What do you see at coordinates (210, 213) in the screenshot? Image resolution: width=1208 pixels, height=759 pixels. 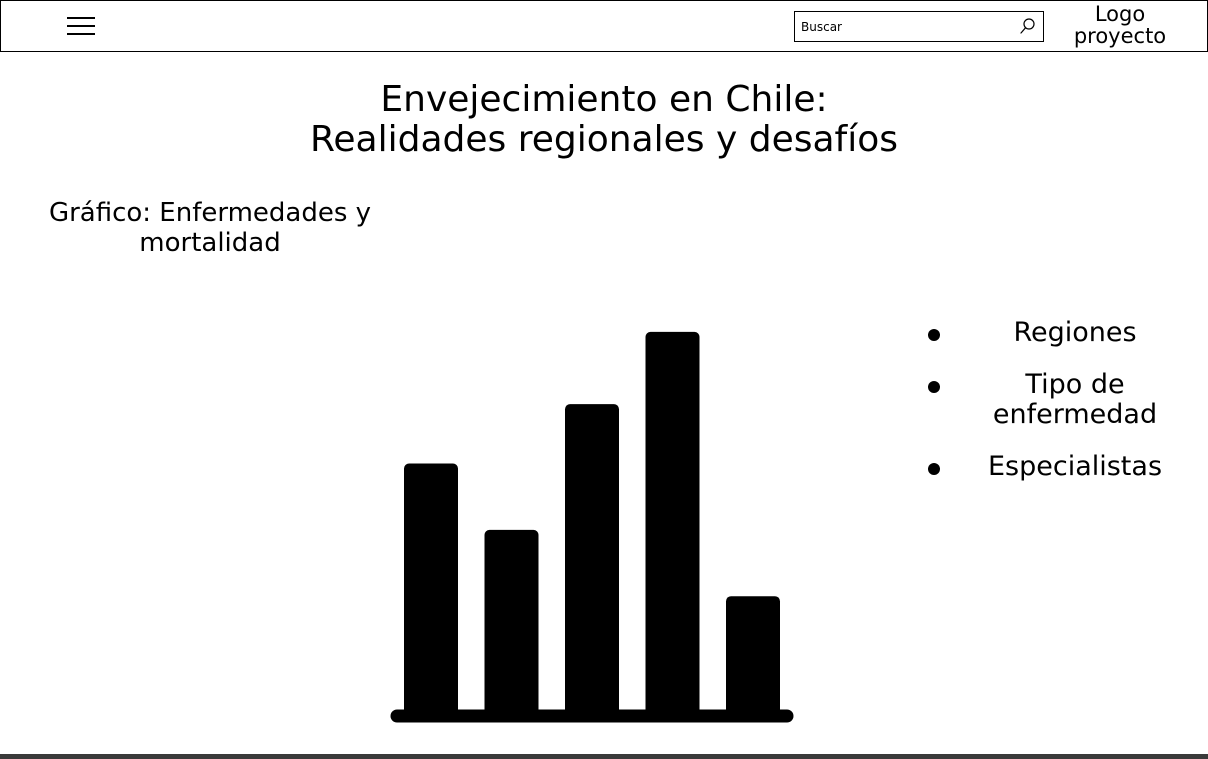 I see `section-title-line-1: Gráfico: Enfermedades y` at bounding box center [210, 213].